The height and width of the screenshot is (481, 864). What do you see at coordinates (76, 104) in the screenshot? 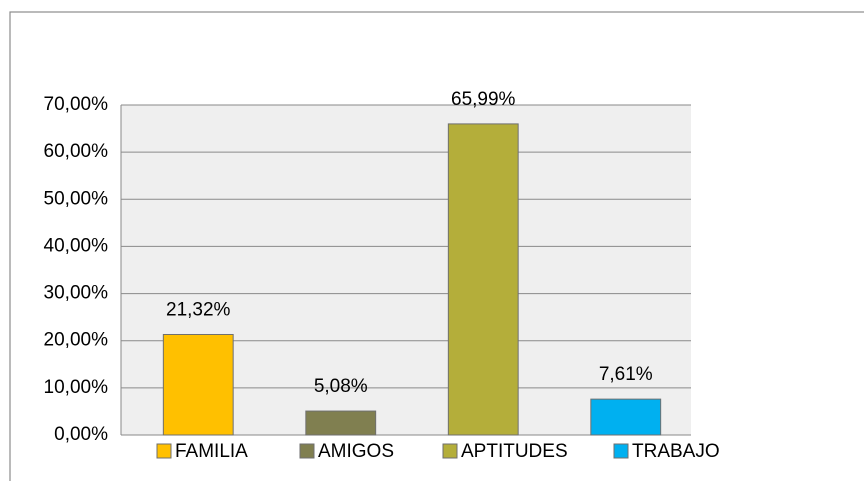
I see `y-tick-label: 70,00%` at bounding box center [76, 104].